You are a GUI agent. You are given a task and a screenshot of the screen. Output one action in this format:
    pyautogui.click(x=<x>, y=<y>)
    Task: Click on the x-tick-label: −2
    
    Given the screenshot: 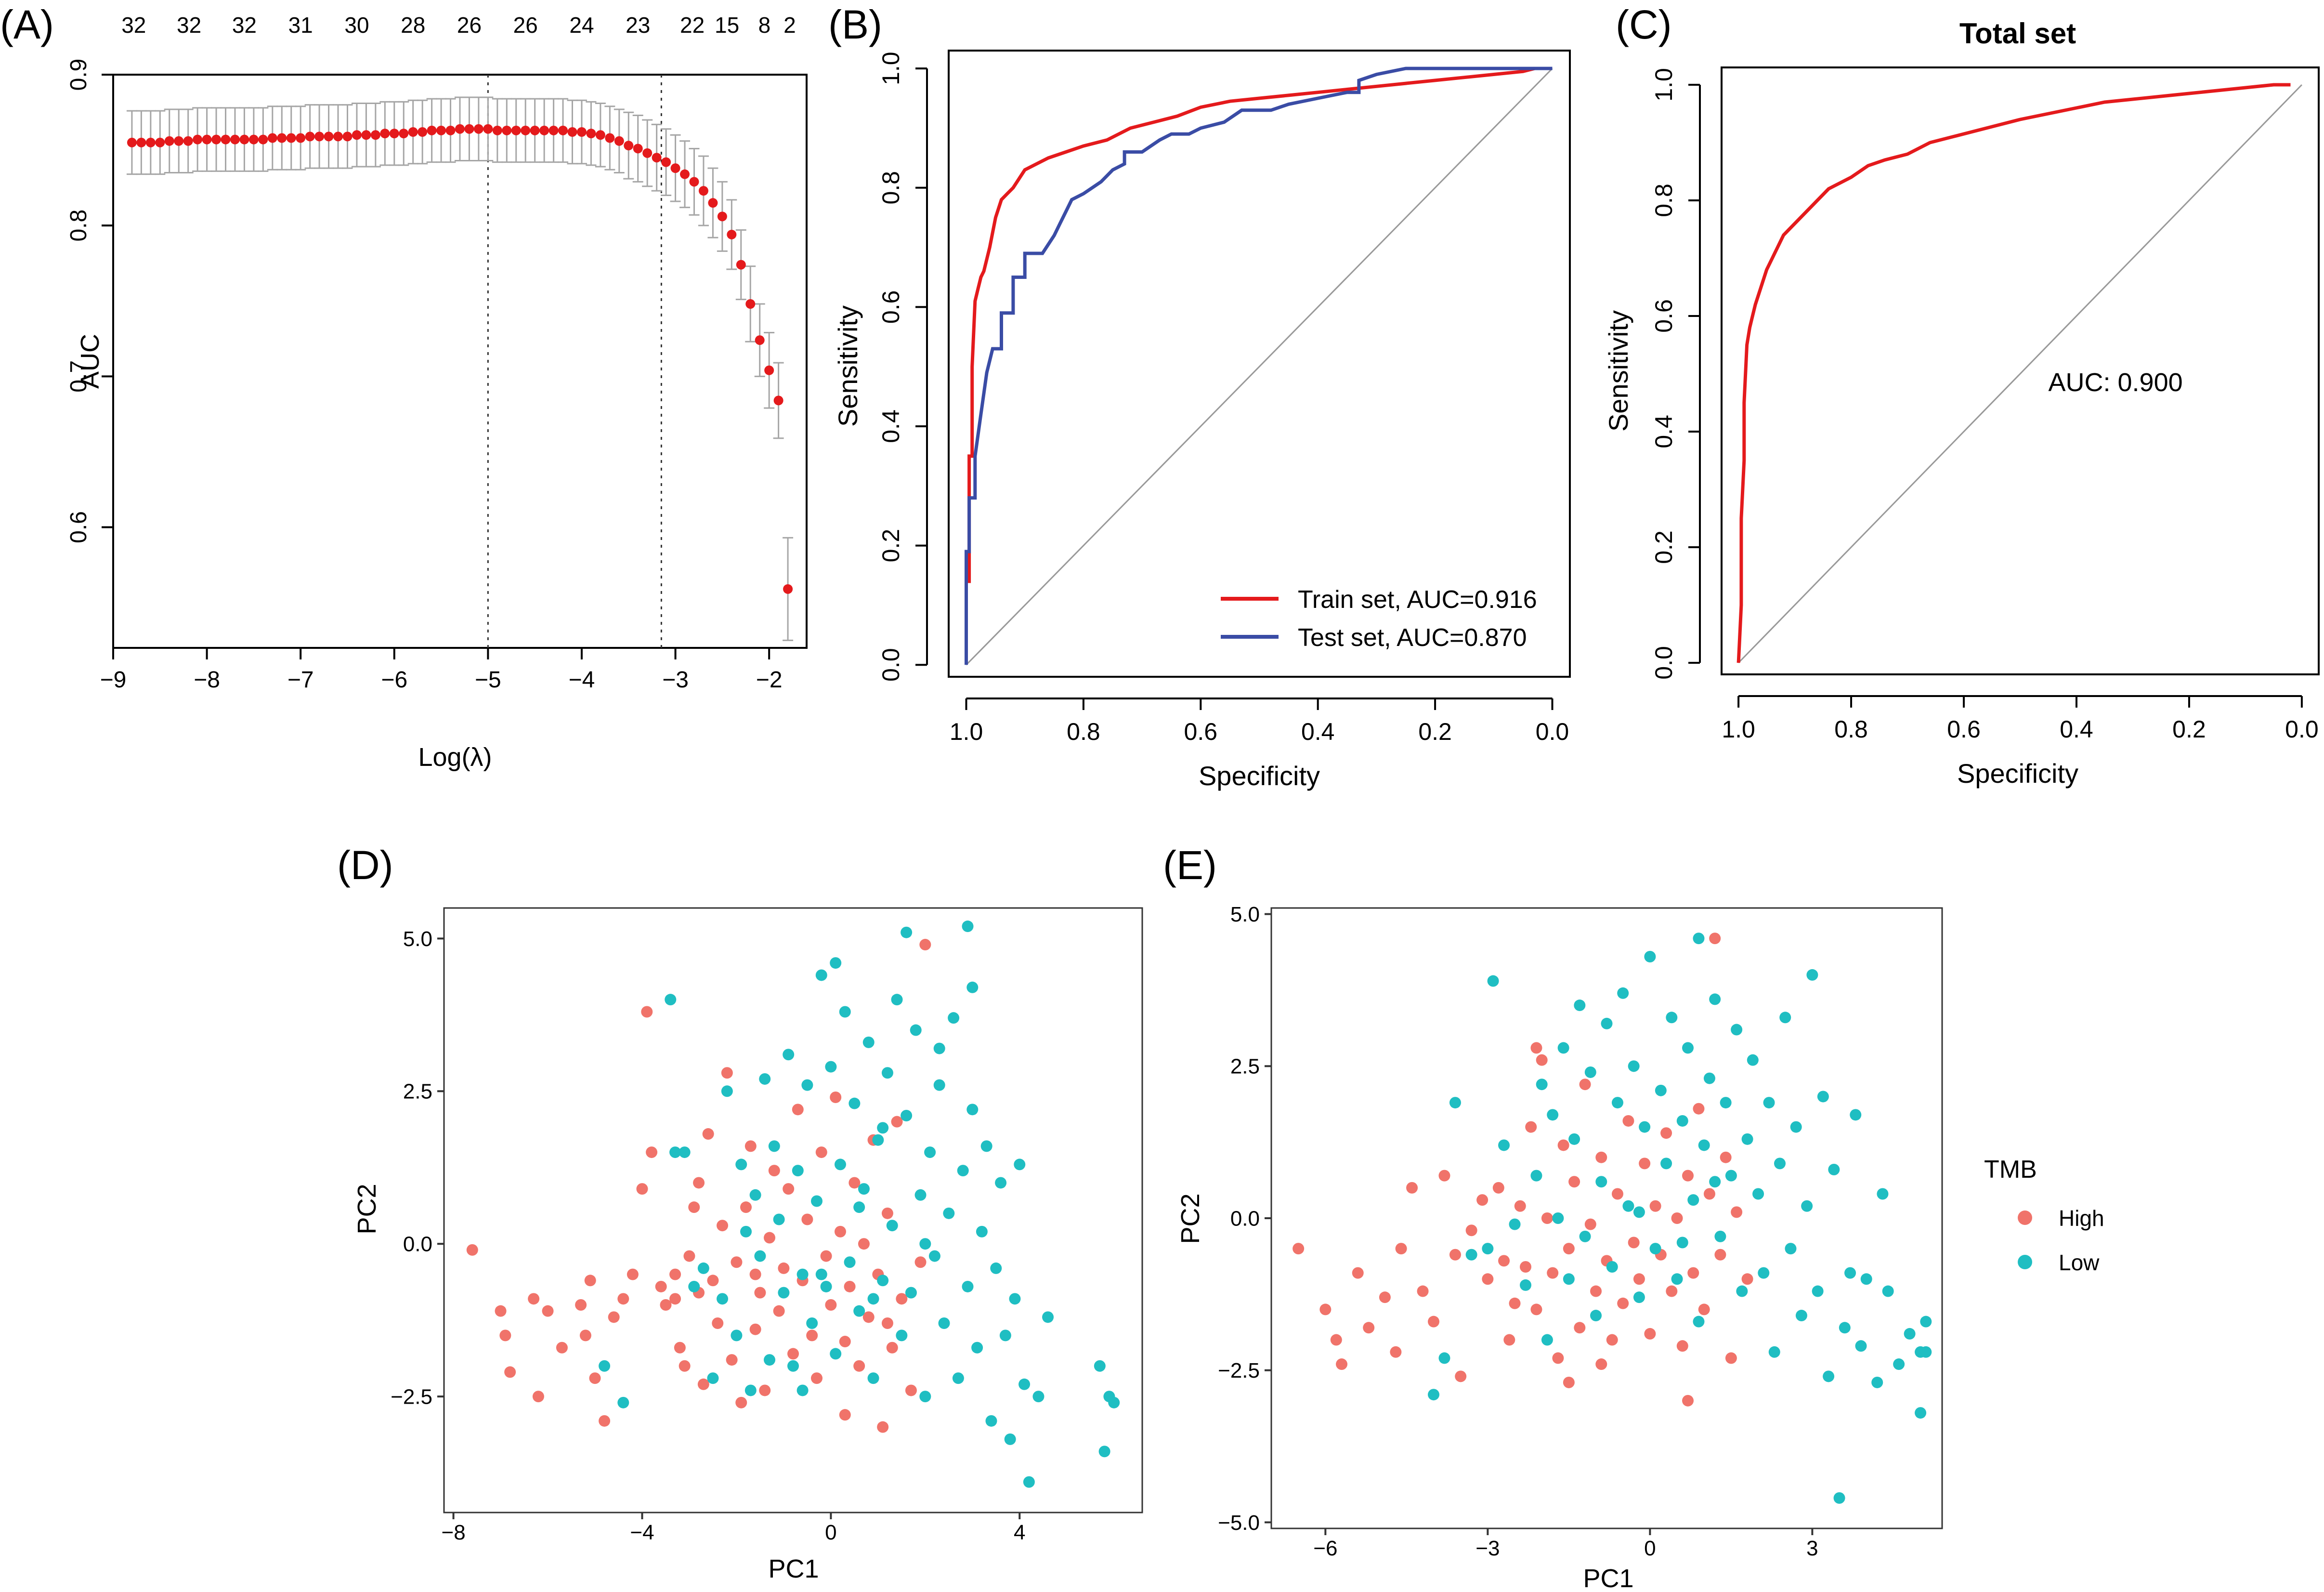 What is the action you would take?
    pyautogui.click(x=769, y=680)
    